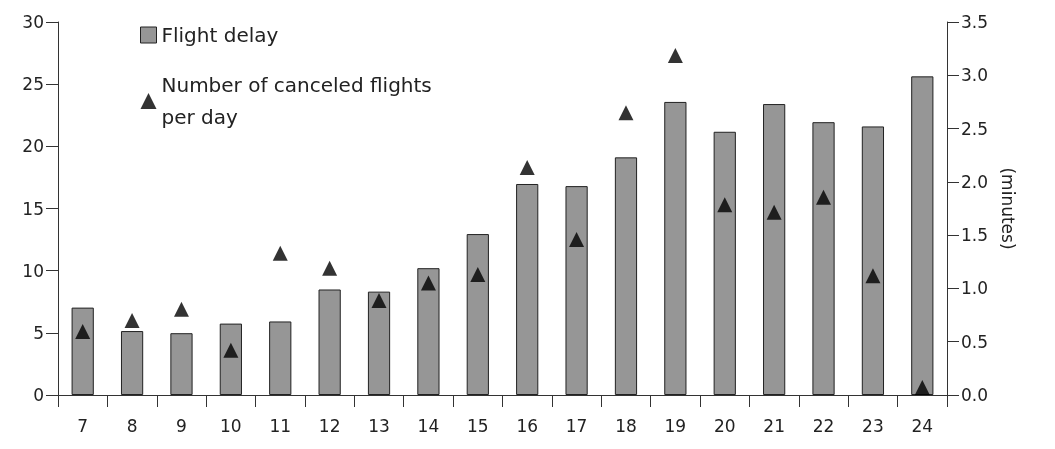 The width and height of the screenshot is (1055, 449). I want to click on x-tick-label: 21, so click(774, 425).